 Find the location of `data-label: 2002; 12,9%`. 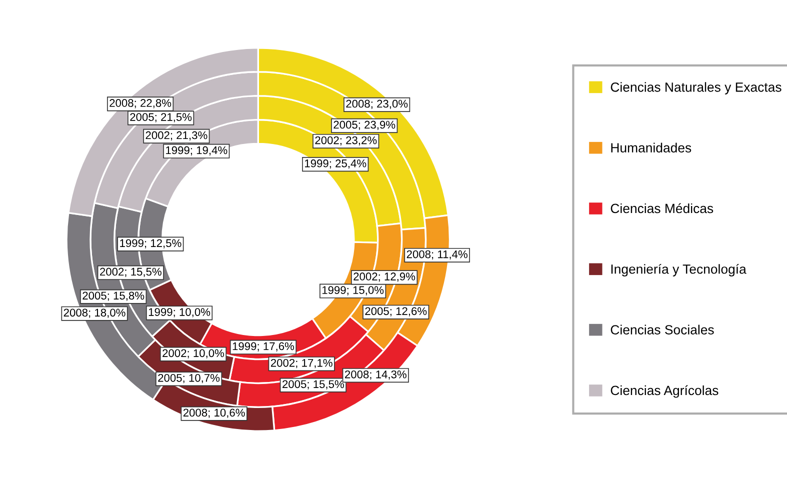

data-label: 2002; 12,9% is located at coordinates (385, 277).